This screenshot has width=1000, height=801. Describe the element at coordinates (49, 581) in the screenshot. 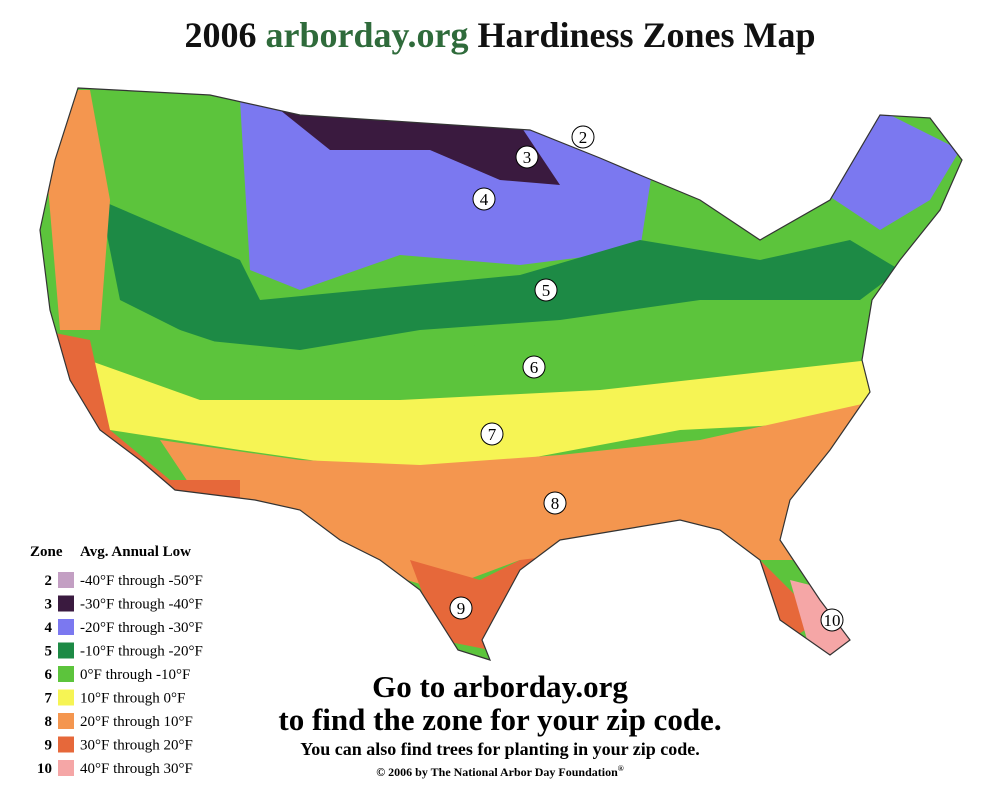

I see `legend-zone: 2` at that location.